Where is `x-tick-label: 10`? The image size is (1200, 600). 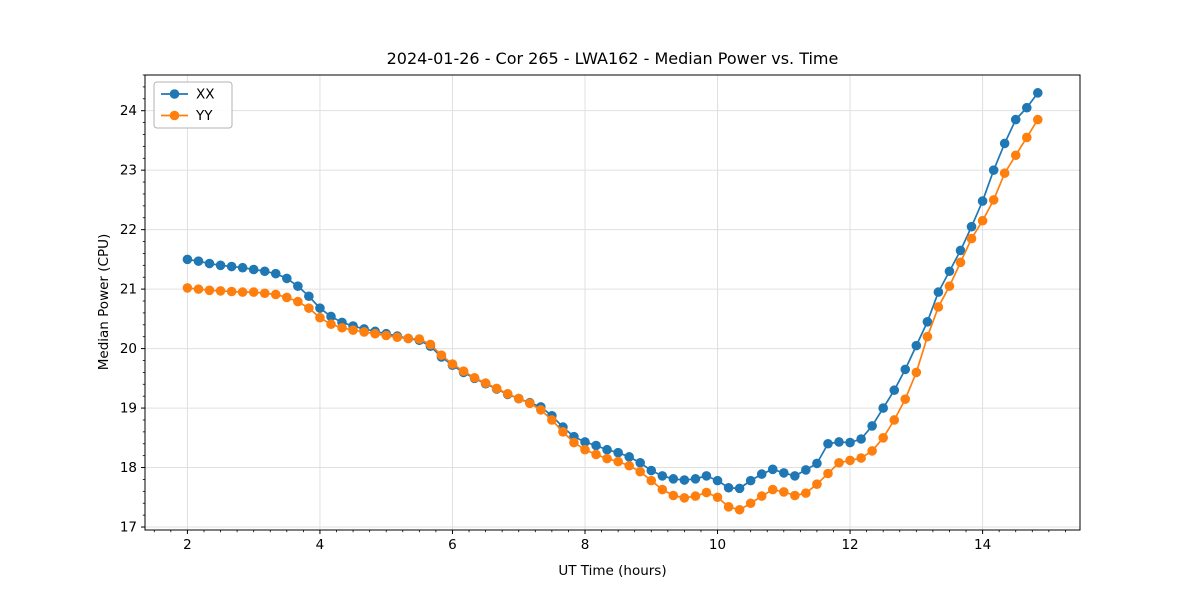
x-tick-label: 10 is located at coordinates (717, 545).